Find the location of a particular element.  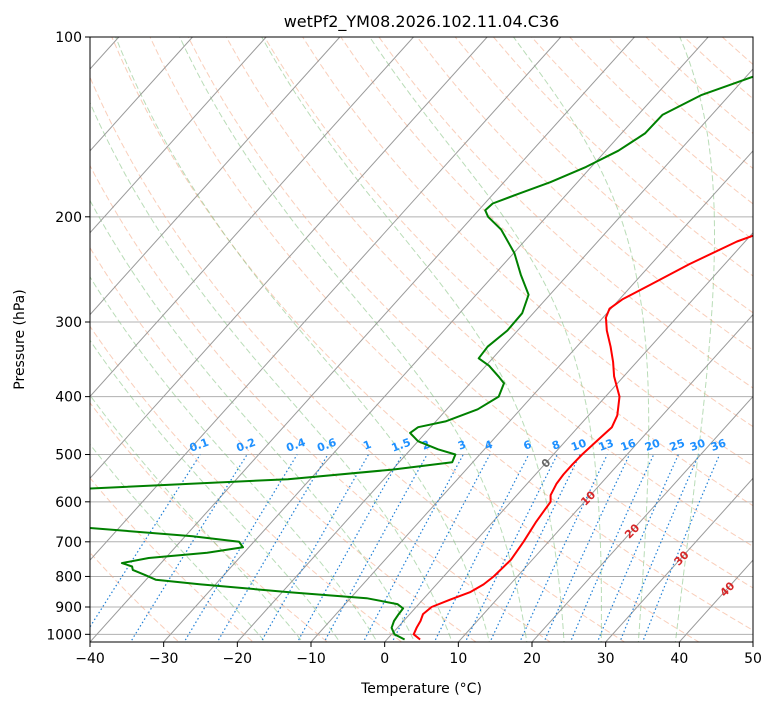

y-tick-label: 500 is located at coordinates (68, 456).